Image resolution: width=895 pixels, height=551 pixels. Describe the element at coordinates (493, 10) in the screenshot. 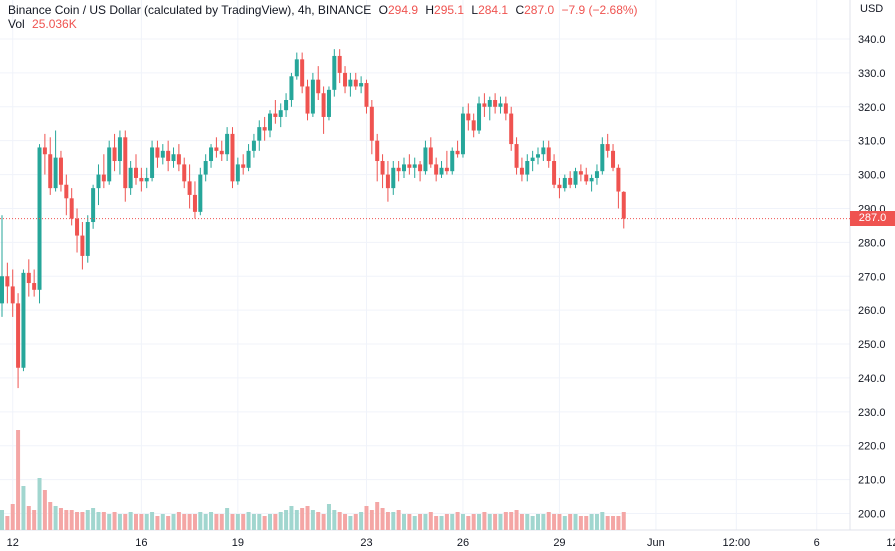

I see `low-value: 284.1` at that location.